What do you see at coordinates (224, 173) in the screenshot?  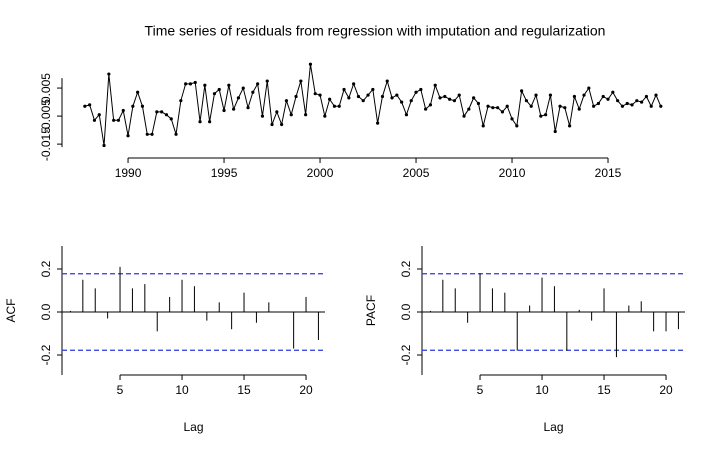 I see `x-tick-label: 1995` at bounding box center [224, 173].